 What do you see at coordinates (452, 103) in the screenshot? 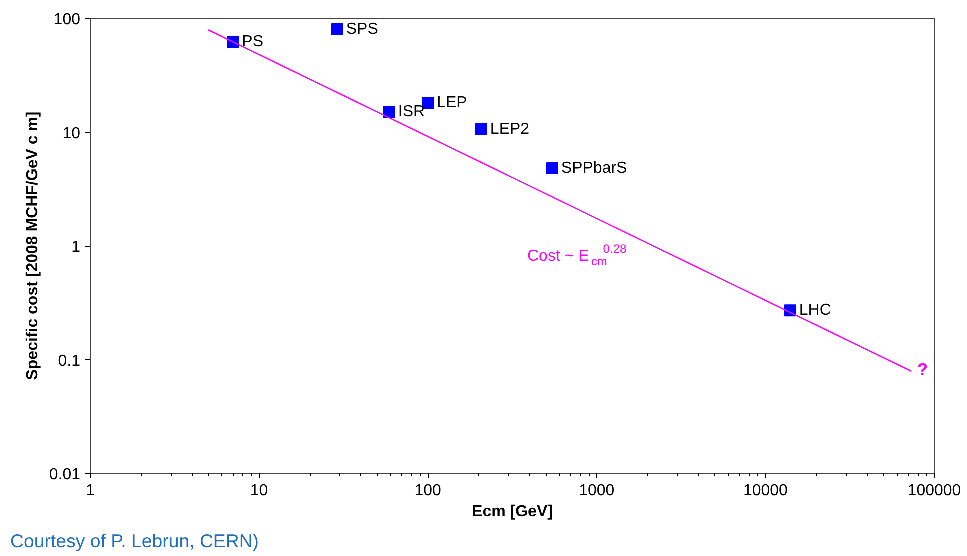
I see `series-label: LEP` at bounding box center [452, 103].